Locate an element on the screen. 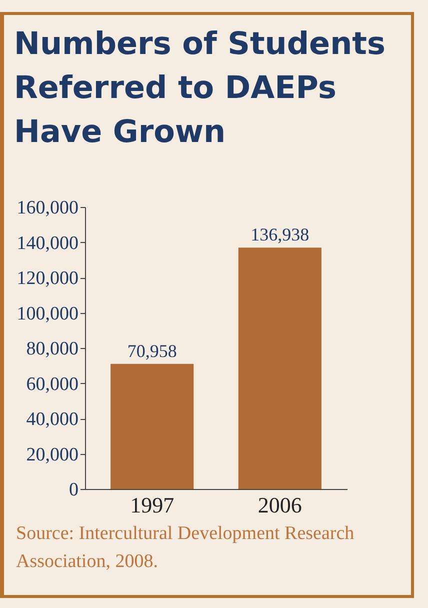  y-tick-label: 20,000 is located at coordinates (52, 455).